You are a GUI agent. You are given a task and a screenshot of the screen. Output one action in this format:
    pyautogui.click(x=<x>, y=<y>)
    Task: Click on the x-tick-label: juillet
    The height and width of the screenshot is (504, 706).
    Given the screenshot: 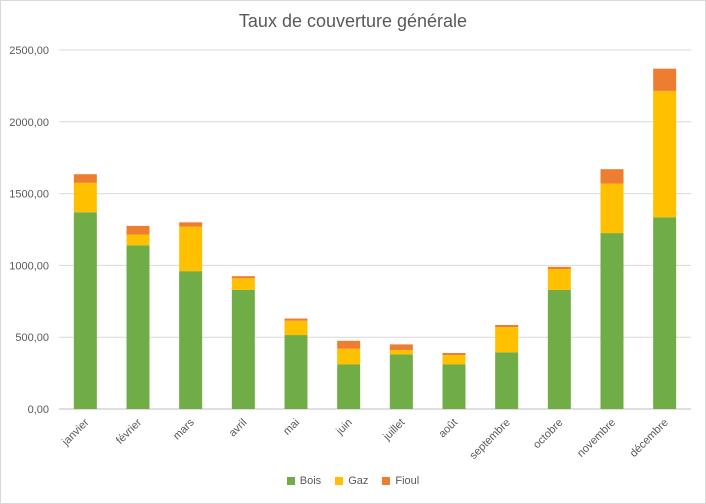 What is the action you would take?
    pyautogui.click(x=394, y=430)
    